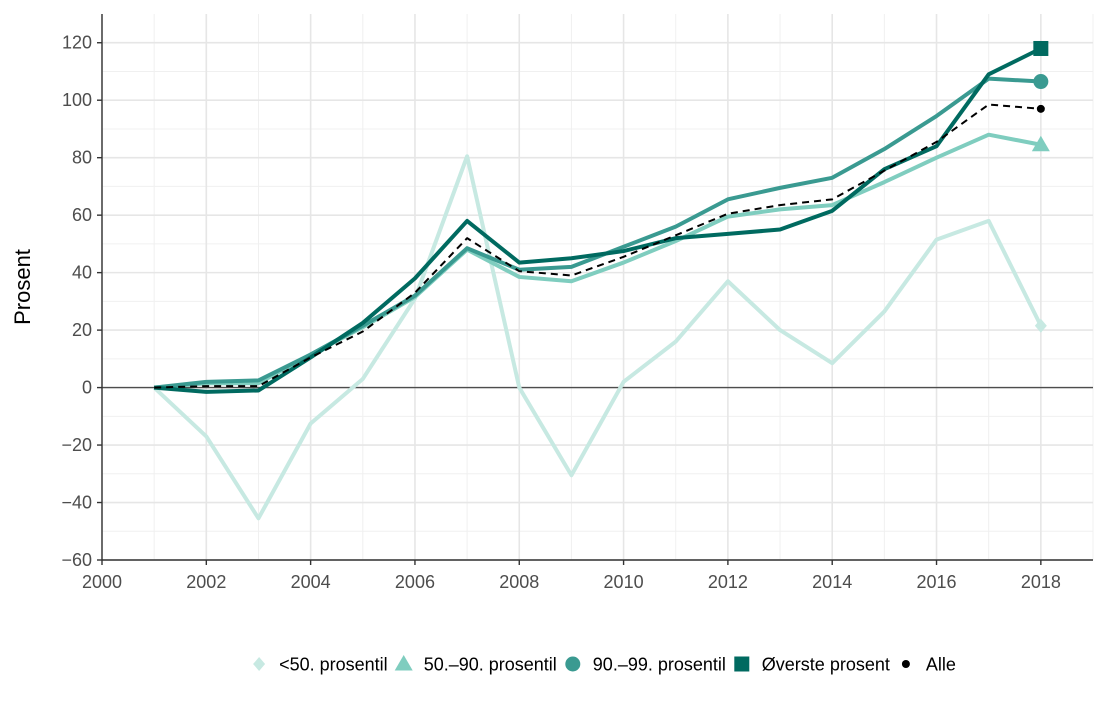  I want to click on legend-item: <50. prosentil, so click(320, 665).